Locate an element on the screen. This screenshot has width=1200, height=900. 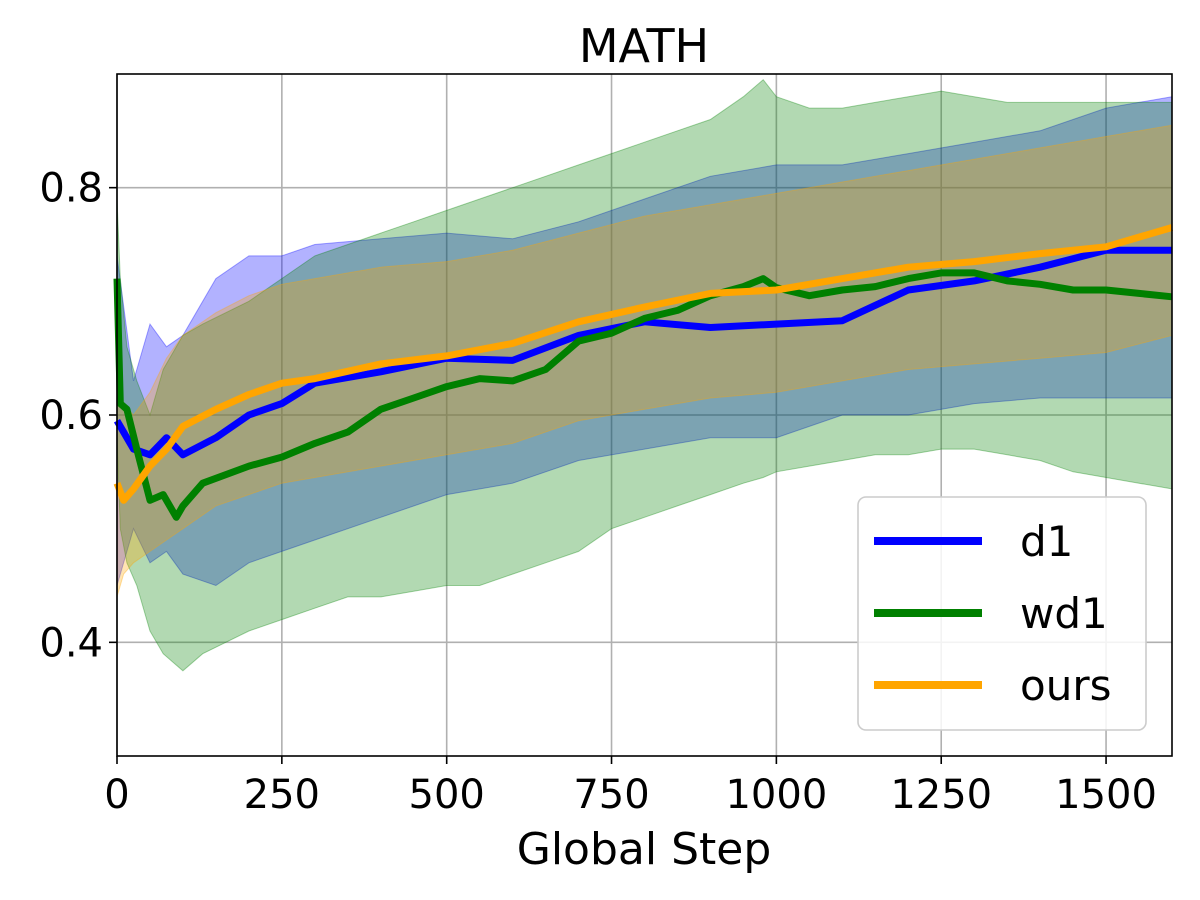
x-tick-label: 1250 is located at coordinates (941, 795).